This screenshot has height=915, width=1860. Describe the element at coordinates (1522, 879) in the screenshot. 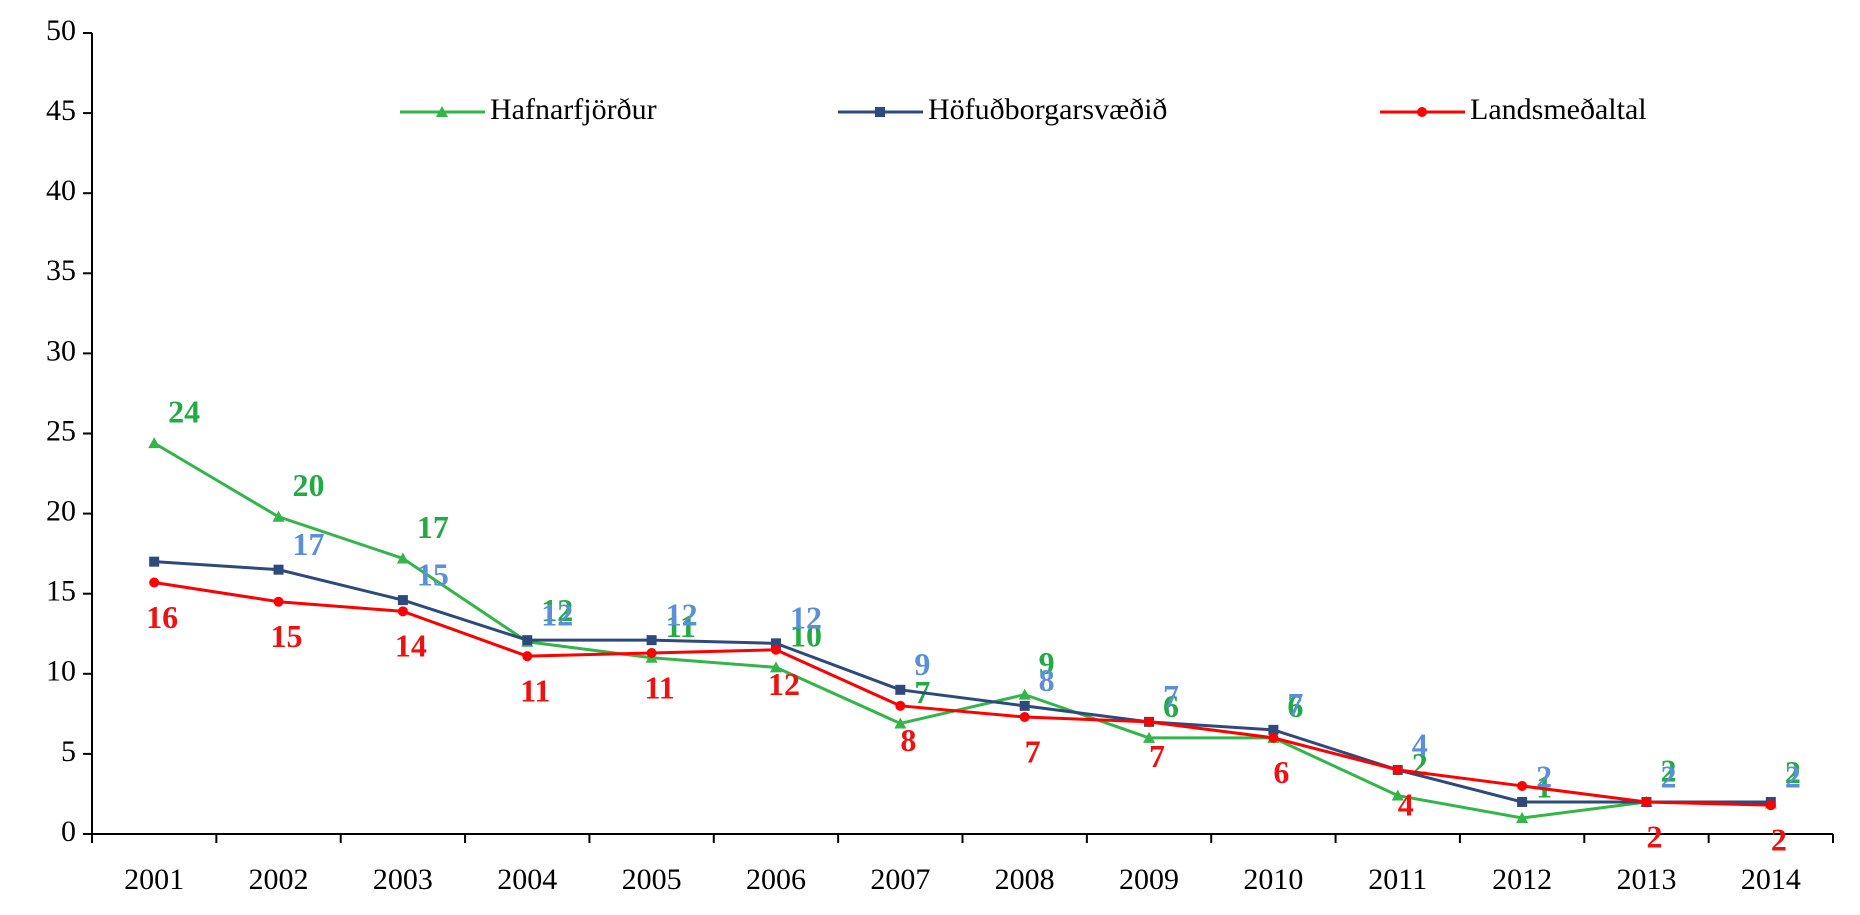

I see `x-tick-label: 2012` at that location.